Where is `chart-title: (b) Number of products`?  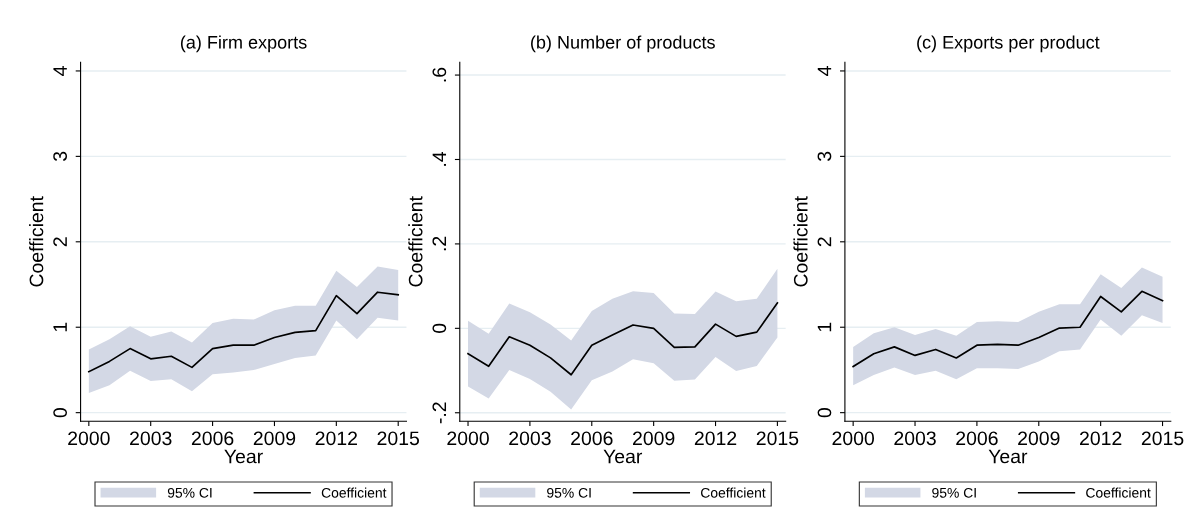
chart-title: (b) Number of products is located at coordinates (623, 44).